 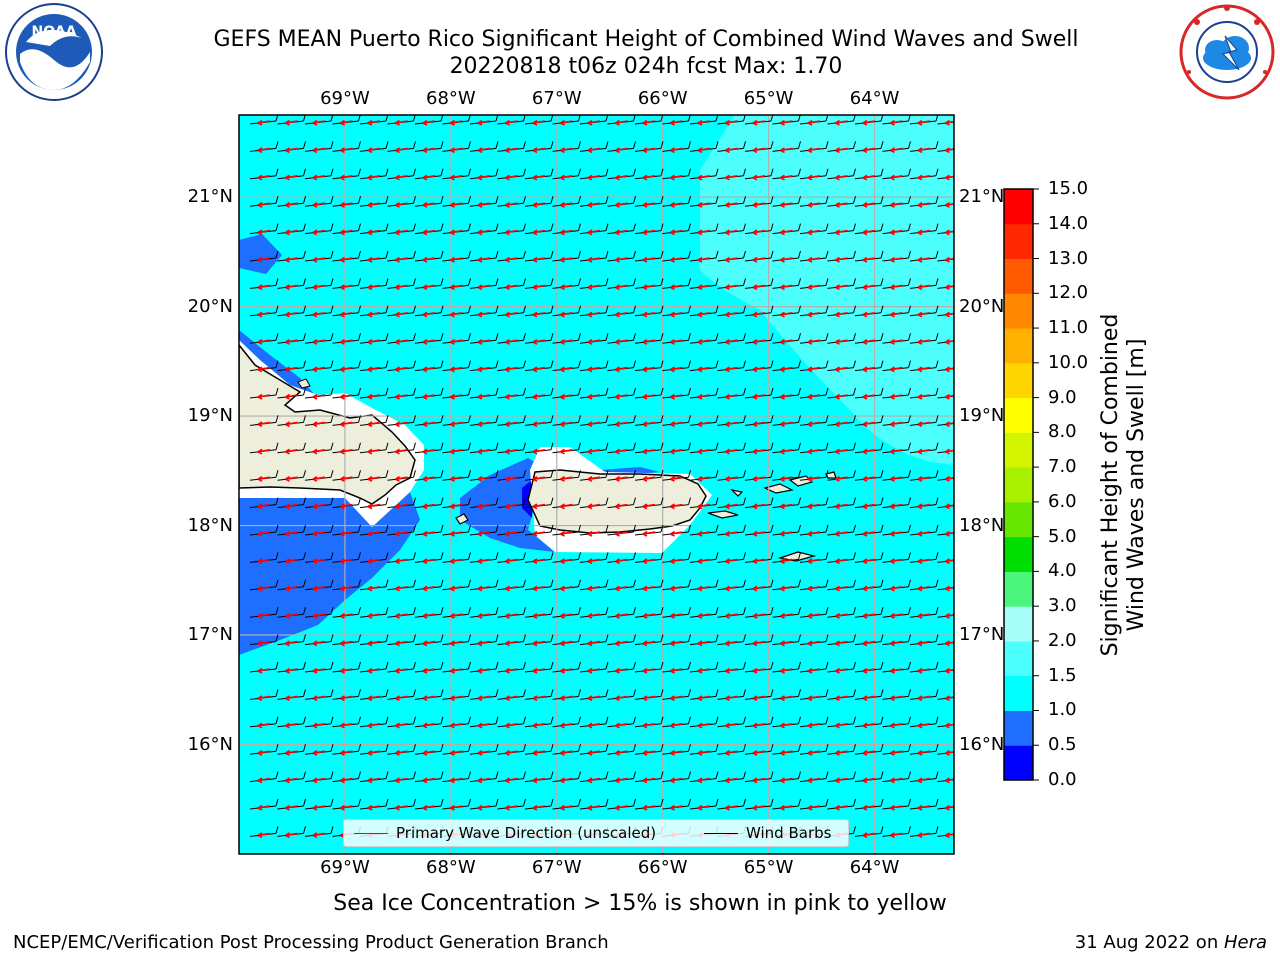 I want to click on colorbar-segment, so click(x=1018, y=624).